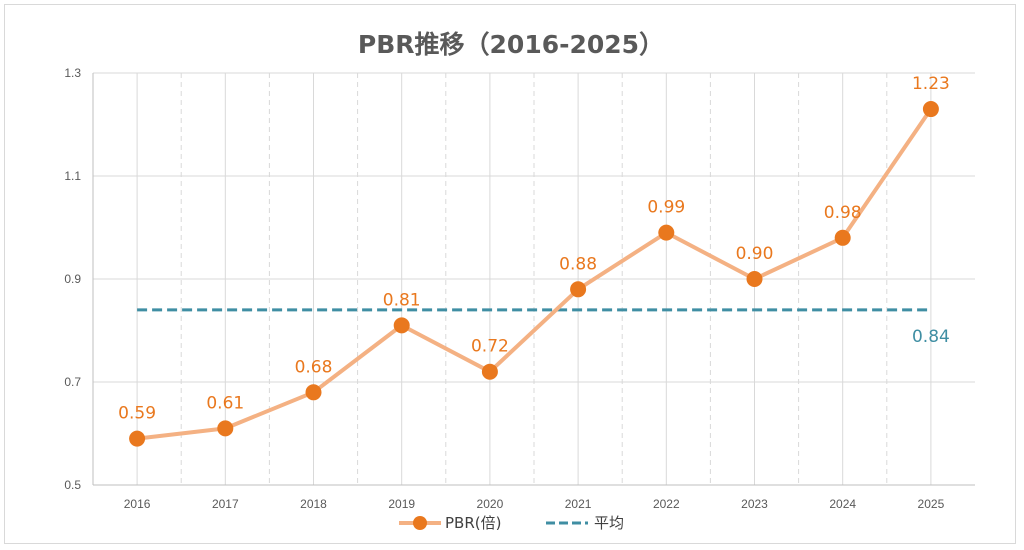  Describe the element at coordinates (754, 504) in the screenshot. I see `x-tick-label: 2023` at that location.